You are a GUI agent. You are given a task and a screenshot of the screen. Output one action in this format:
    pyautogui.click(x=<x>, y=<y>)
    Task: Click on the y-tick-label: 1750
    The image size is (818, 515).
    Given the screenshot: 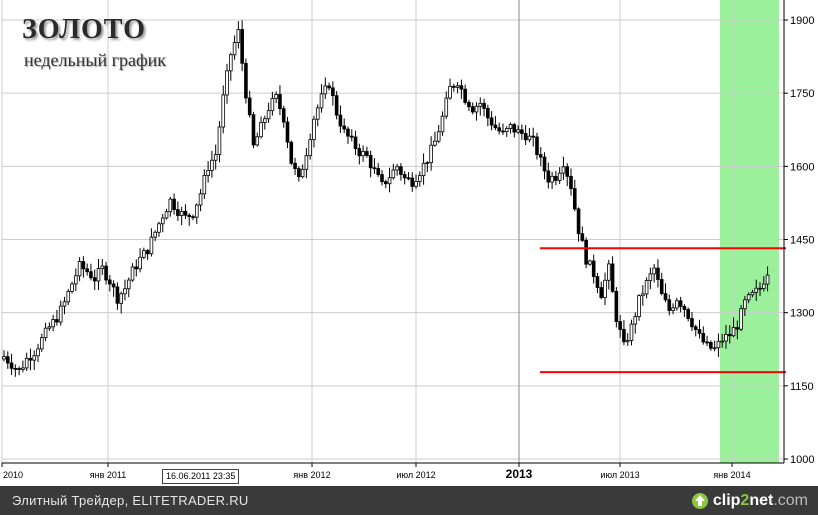 What is the action you would take?
    pyautogui.click(x=802, y=94)
    